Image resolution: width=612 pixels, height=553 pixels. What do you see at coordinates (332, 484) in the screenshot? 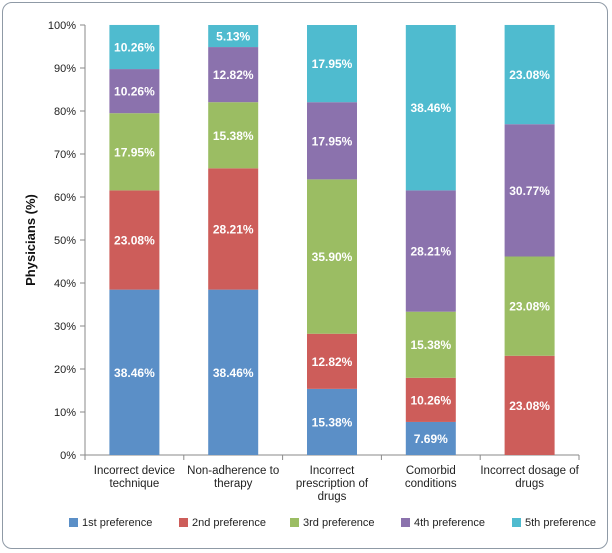
I see `x-category-label: prescription of` at bounding box center [332, 484].